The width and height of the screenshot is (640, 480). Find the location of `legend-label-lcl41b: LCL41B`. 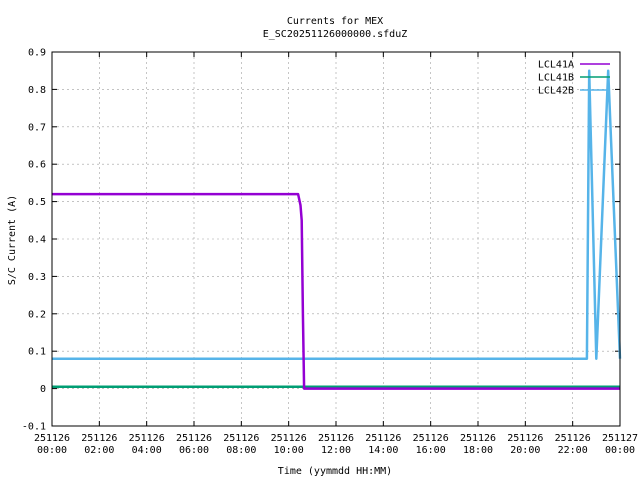

legend-label-lcl41b: LCL41B is located at coordinates (556, 78).